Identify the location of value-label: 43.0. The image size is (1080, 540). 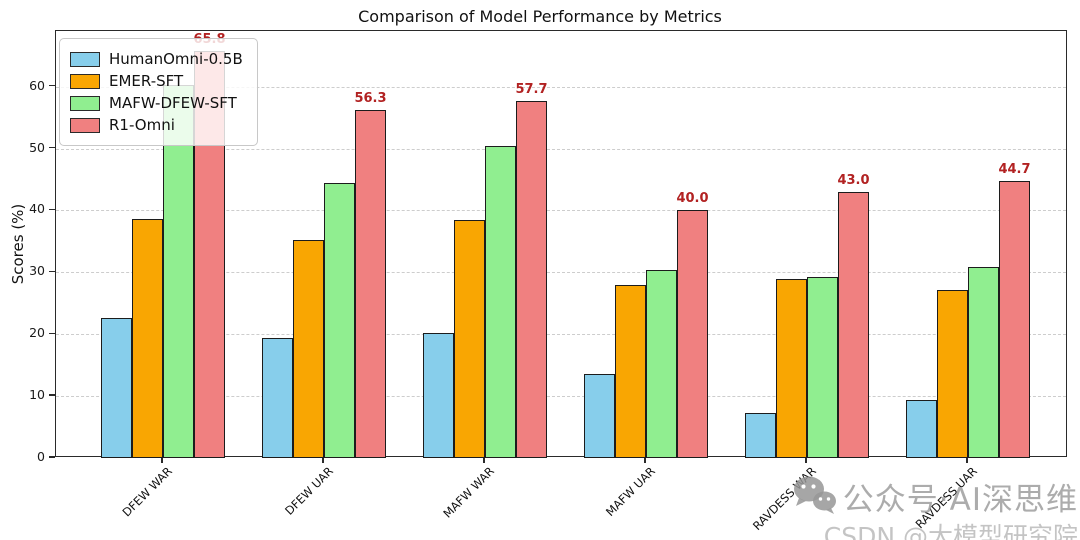
(853, 180).